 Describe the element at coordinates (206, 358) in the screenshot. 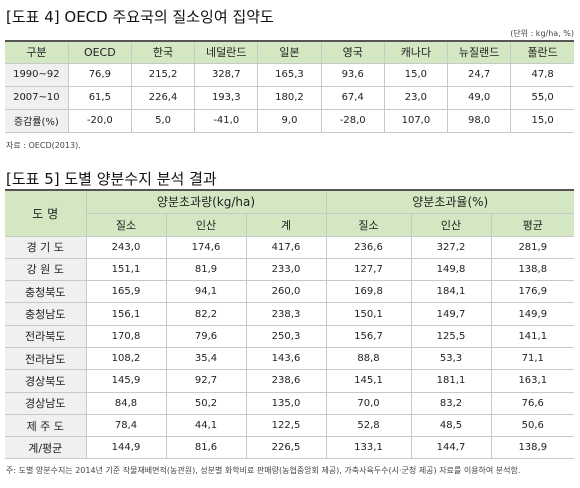

I see `table-cell: 35,4` at that location.